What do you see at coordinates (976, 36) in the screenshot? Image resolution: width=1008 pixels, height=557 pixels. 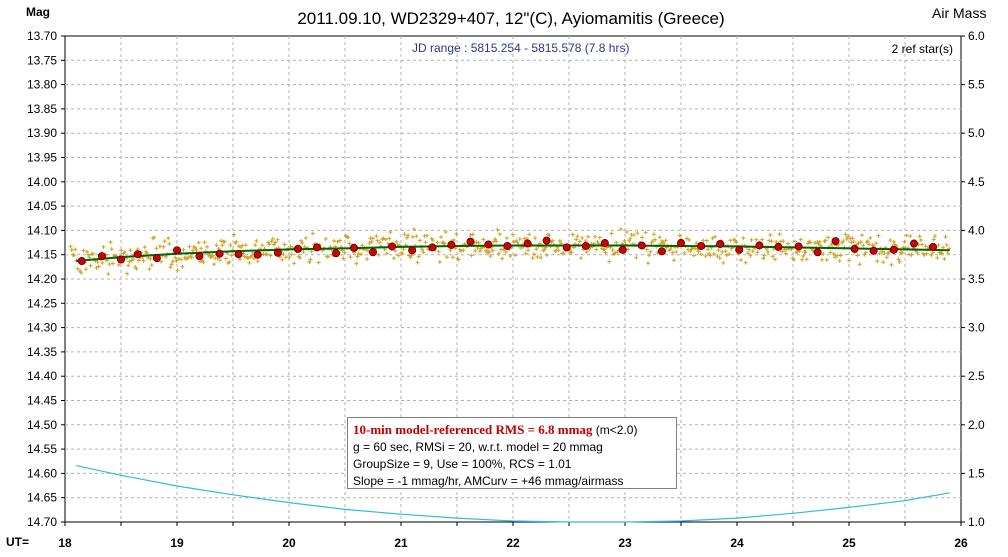 I see `y-right-tick-label: 6.0` at bounding box center [976, 36].